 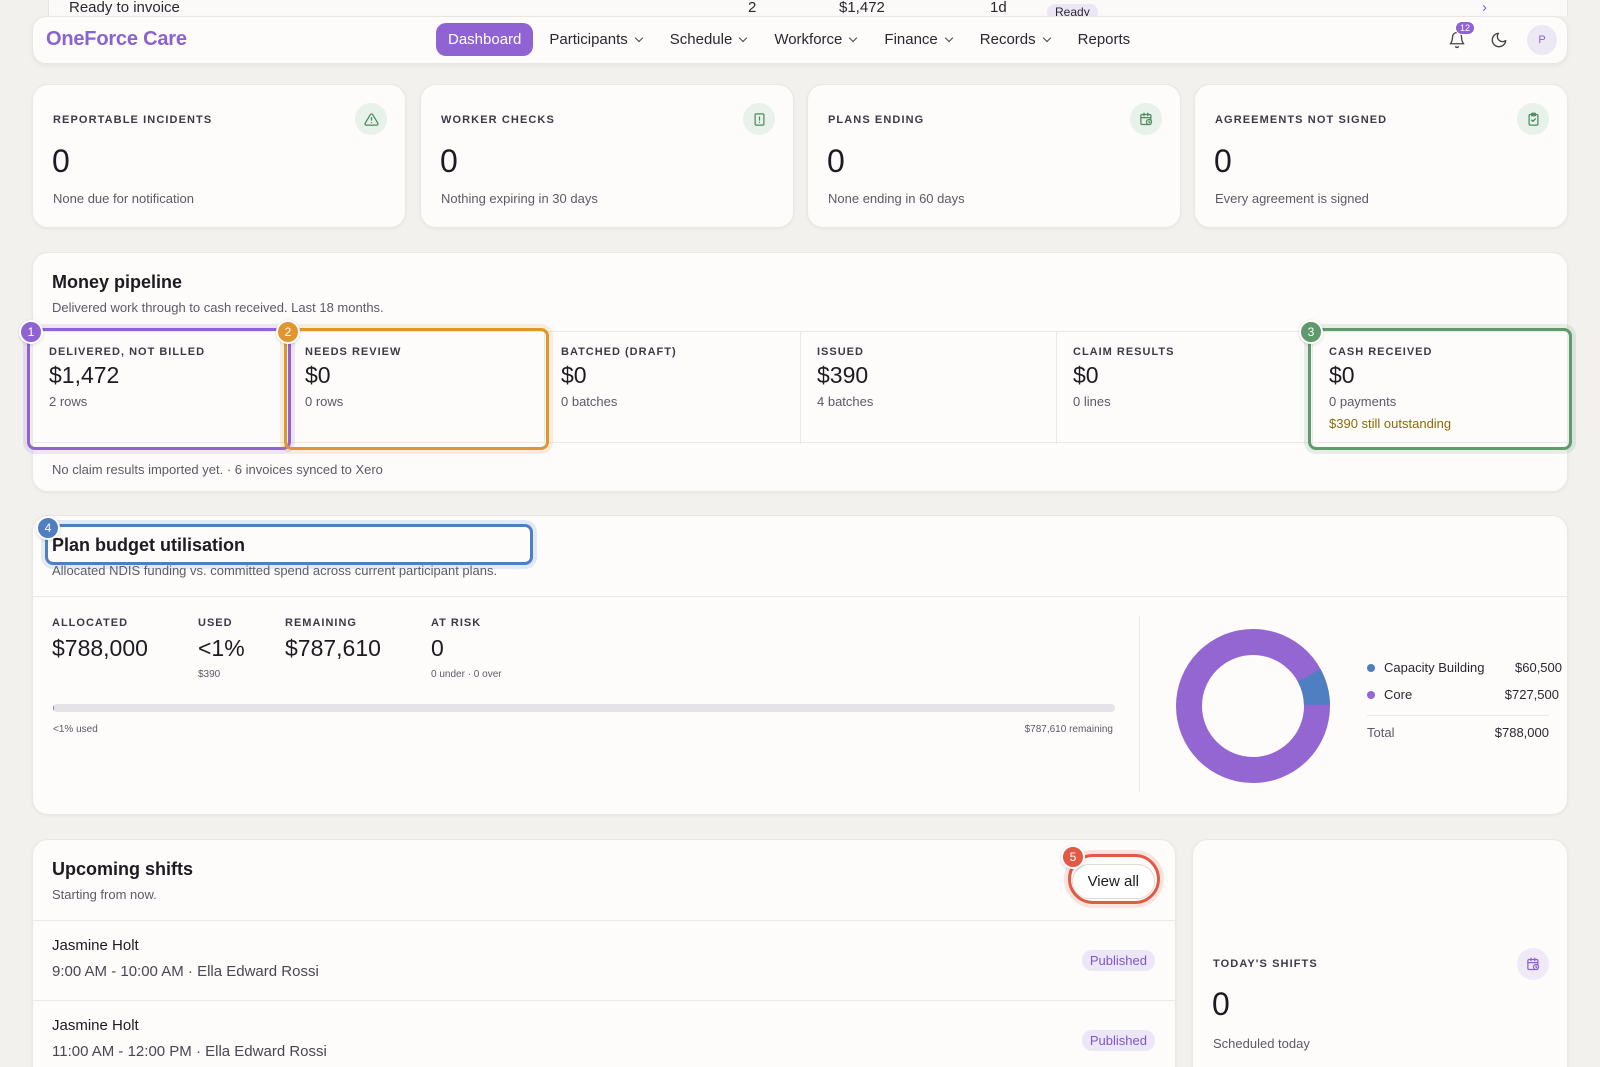 What do you see at coordinates (123, 198) in the screenshot?
I see `stat-subtitle: None due for notification` at bounding box center [123, 198].